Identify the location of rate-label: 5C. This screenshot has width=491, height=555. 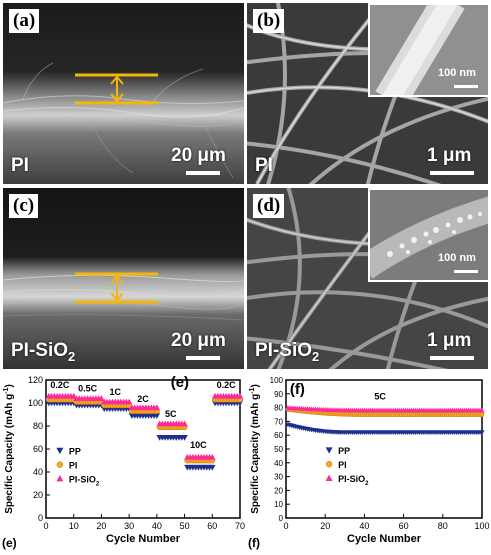
(171, 414).